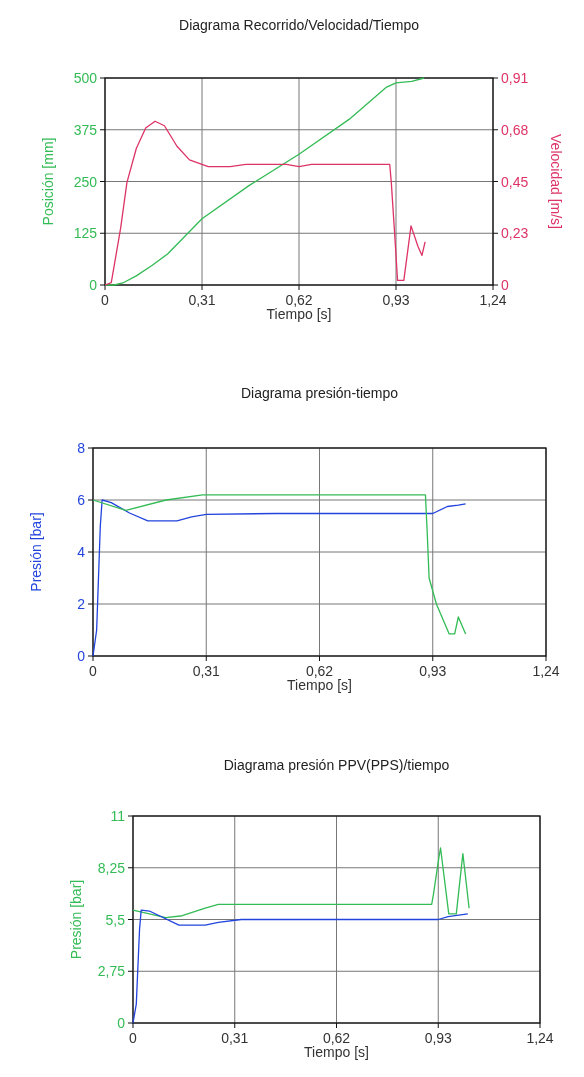 This screenshot has height=1077, width=584. Describe the element at coordinates (81, 604) in the screenshot. I see `y-tick-label: 2` at that location.